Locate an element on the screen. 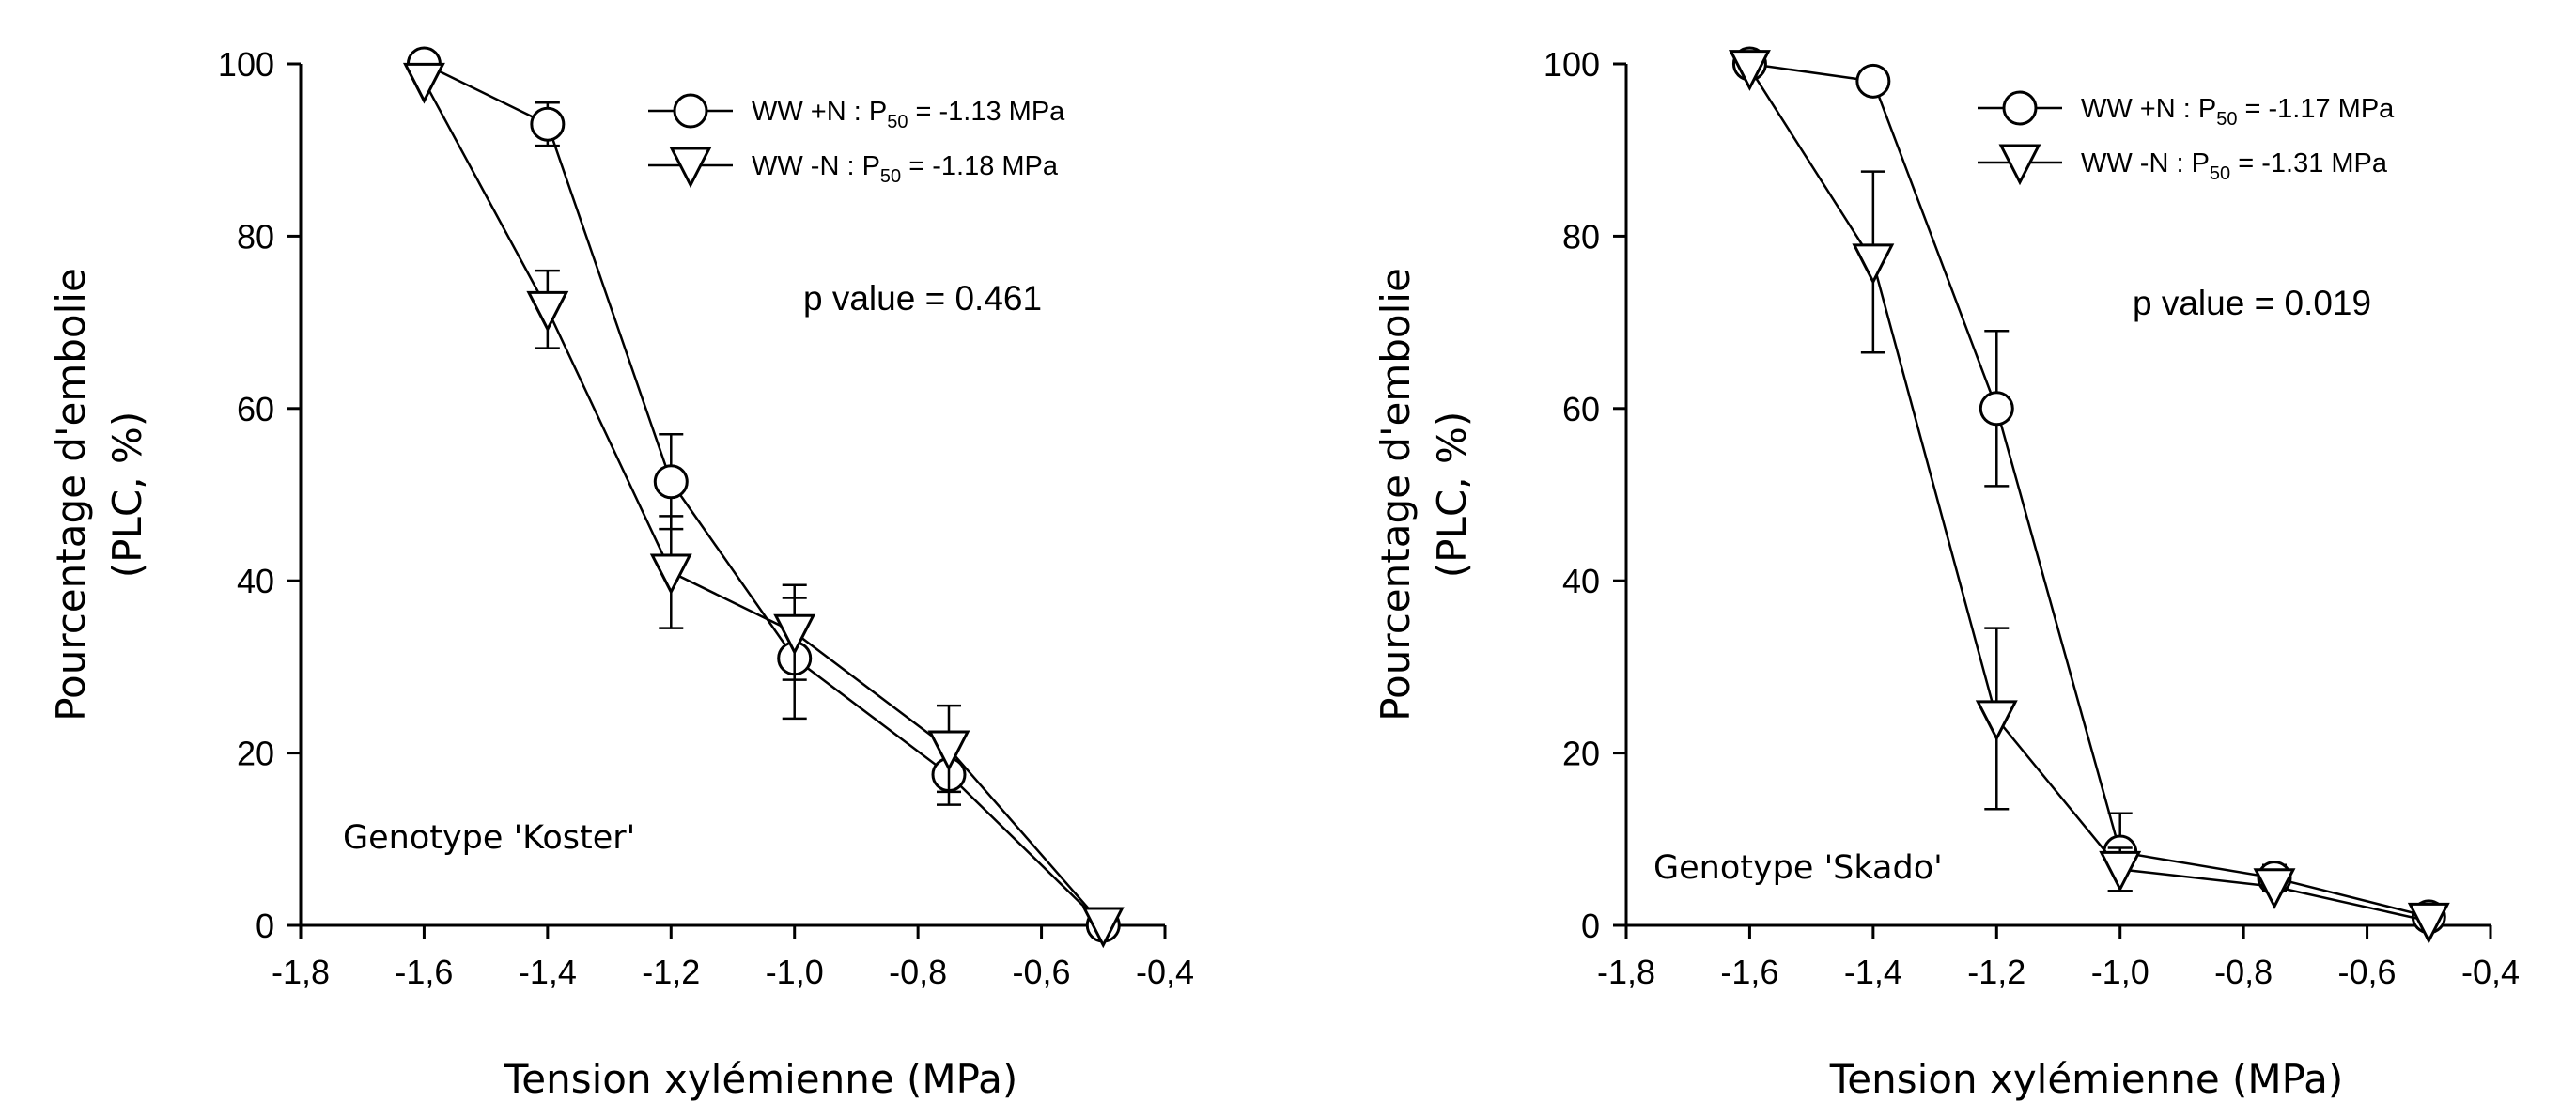 This screenshot has width=2576, height=1117. legend-label: WW -N : P50 = -1.18 MPa is located at coordinates (905, 169).